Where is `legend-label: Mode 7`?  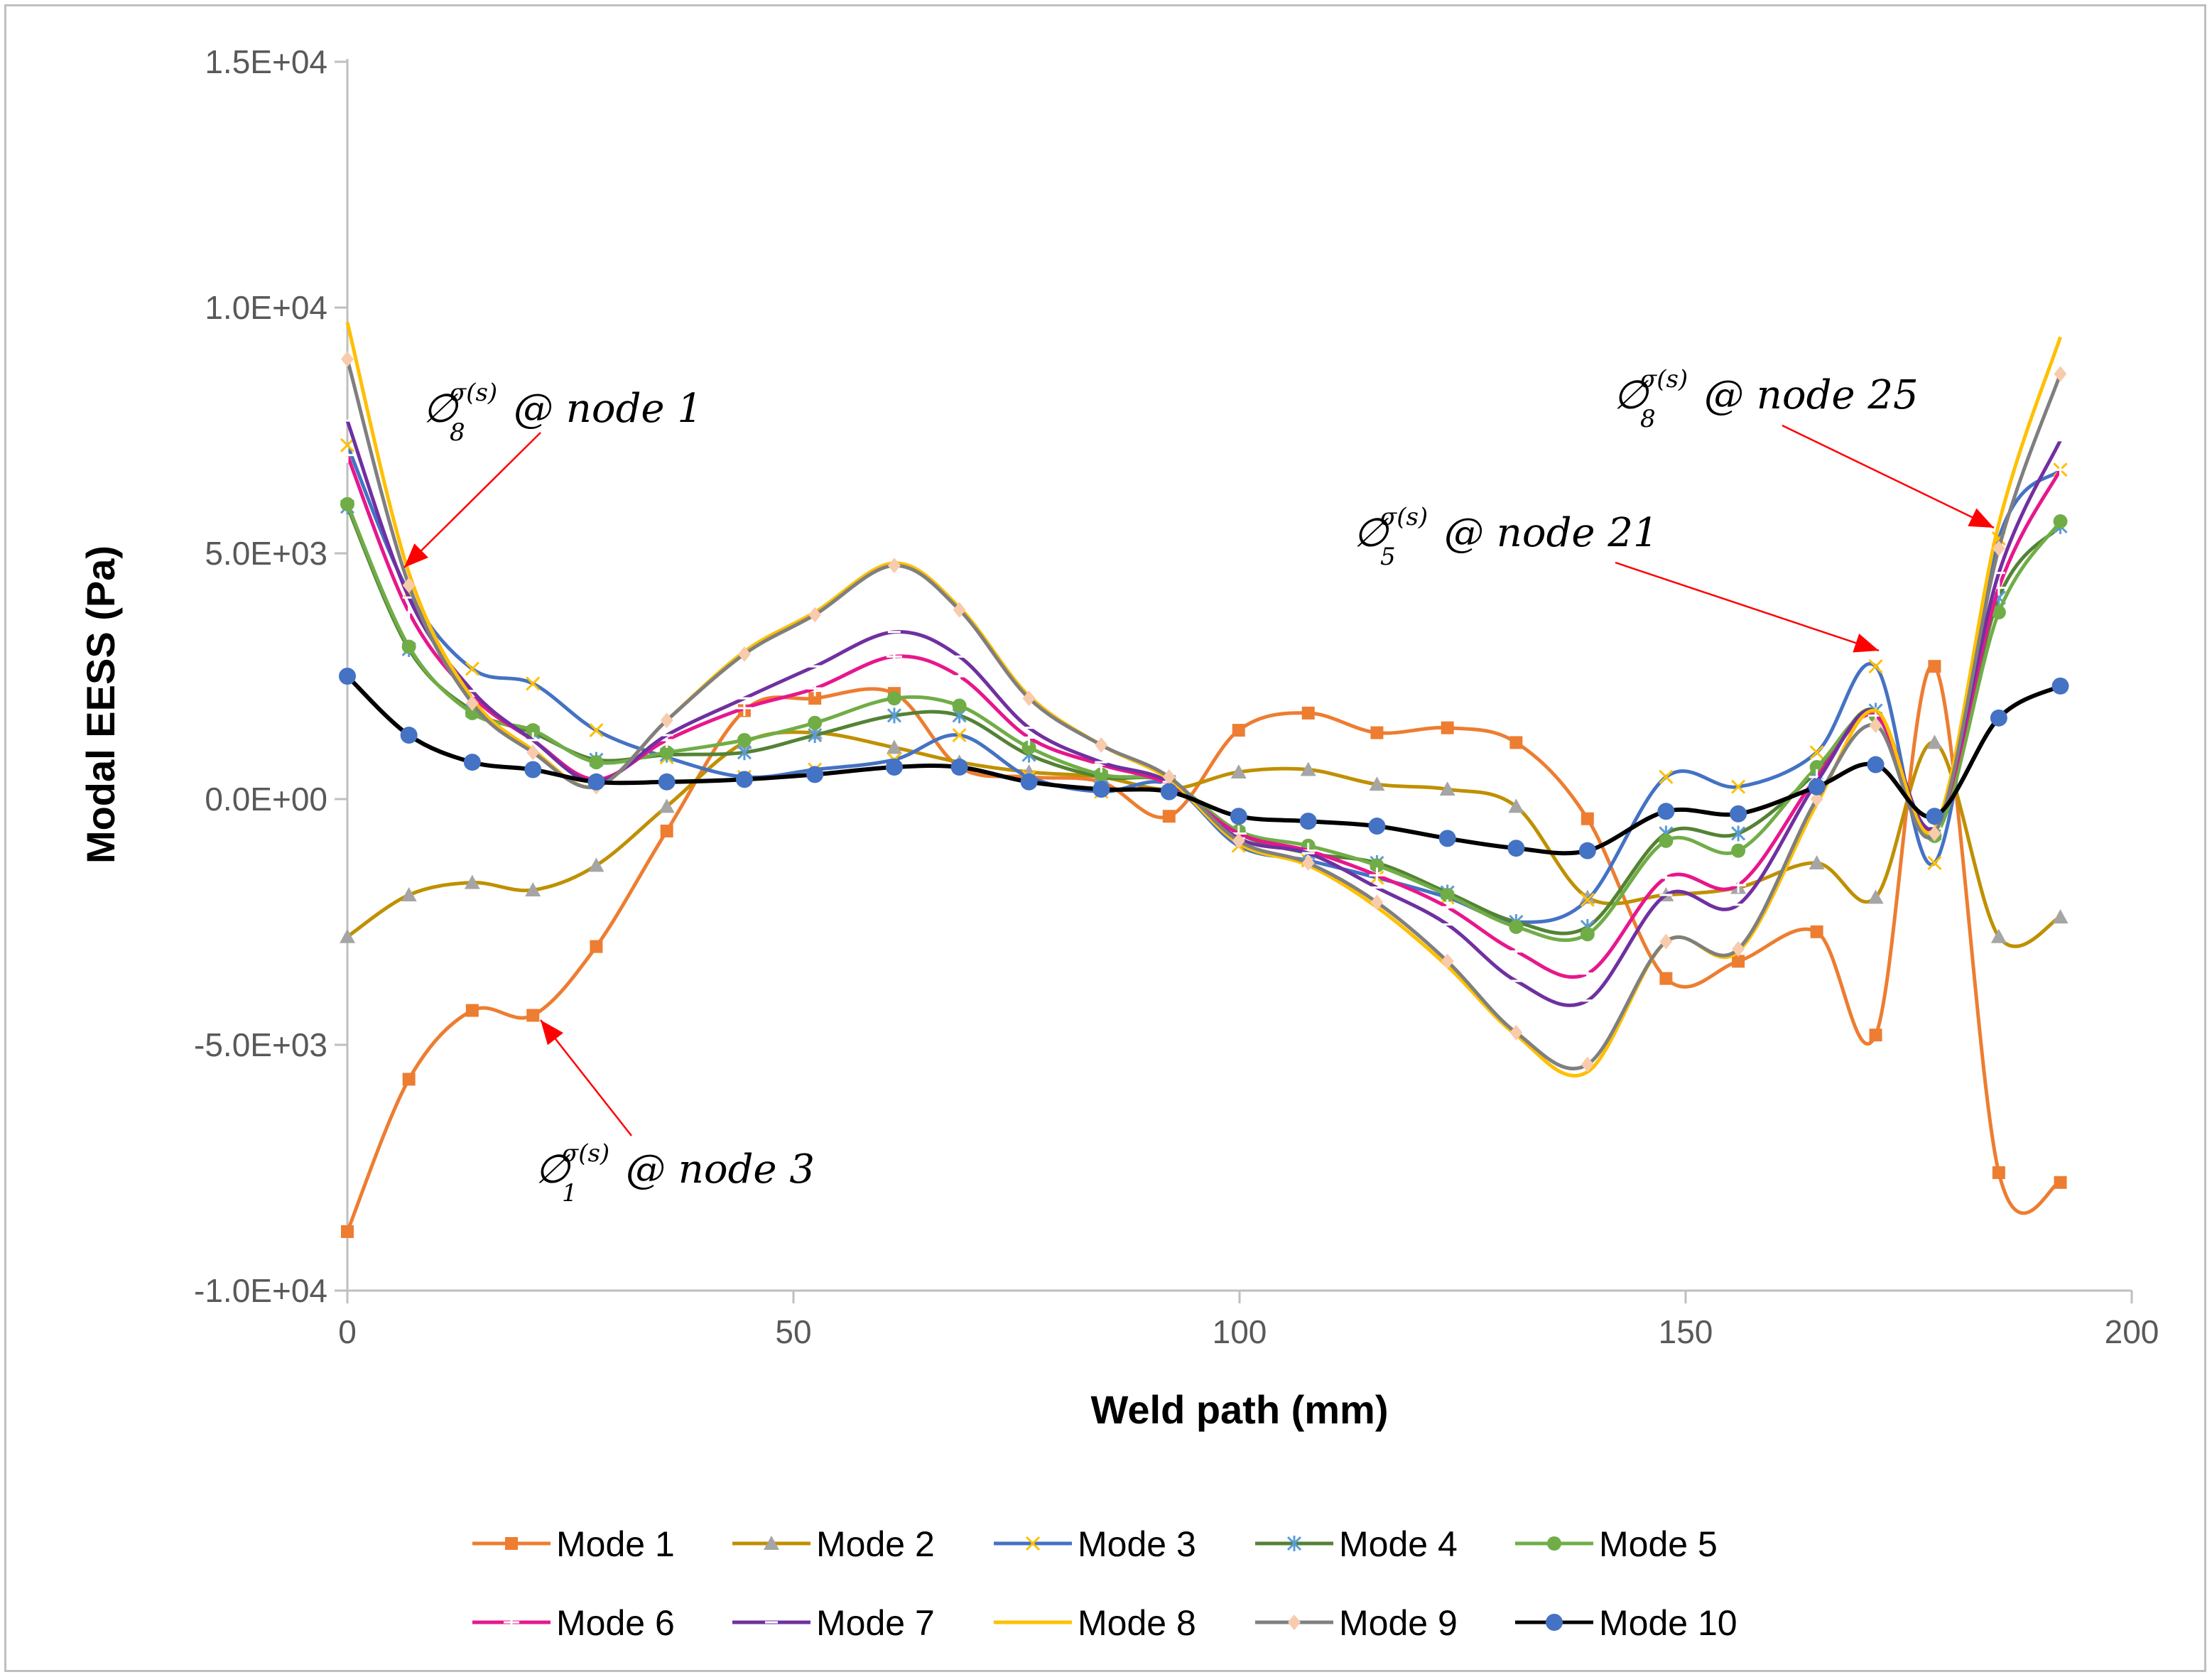 legend-label: Mode 7 is located at coordinates (875, 1623).